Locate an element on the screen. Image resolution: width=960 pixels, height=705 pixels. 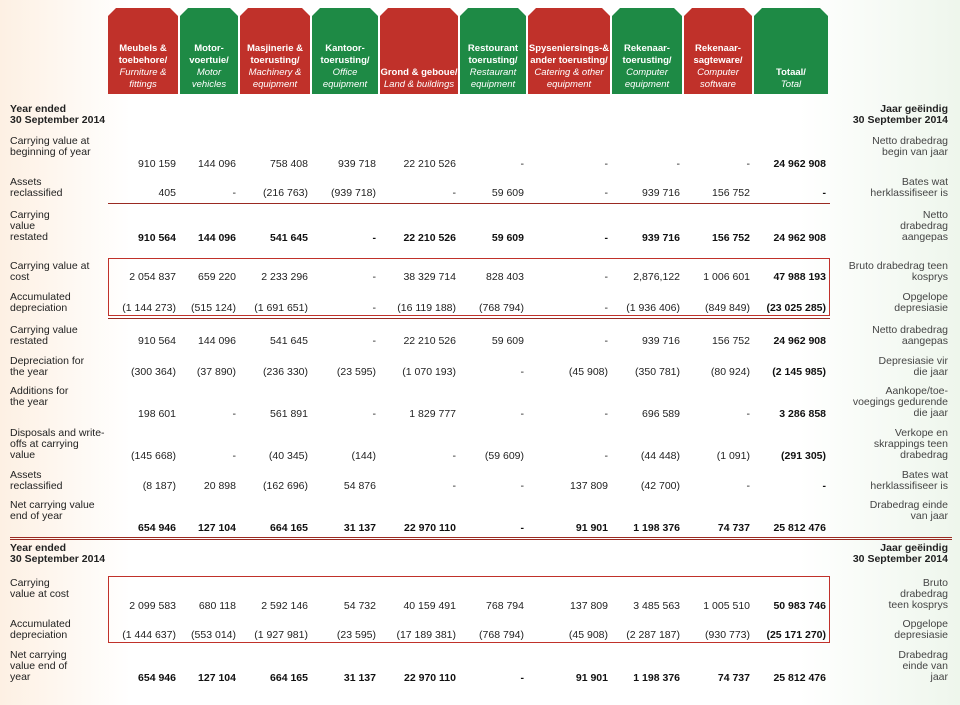
row-label-af: Netto drabedrag begin van jaar is located at coordinates (910, 146).